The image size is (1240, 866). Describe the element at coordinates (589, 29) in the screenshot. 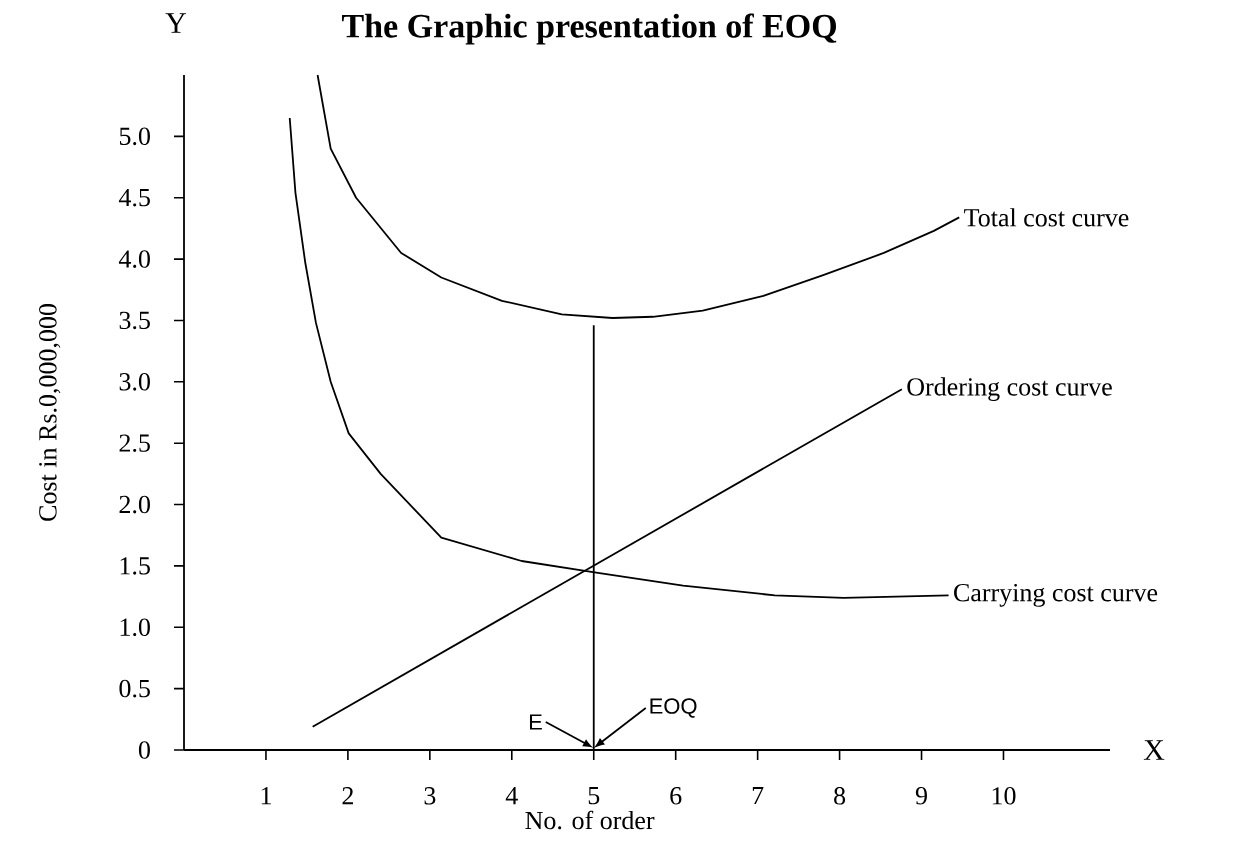

I see `chart-title: The Graphic presentation of EOQ` at that location.